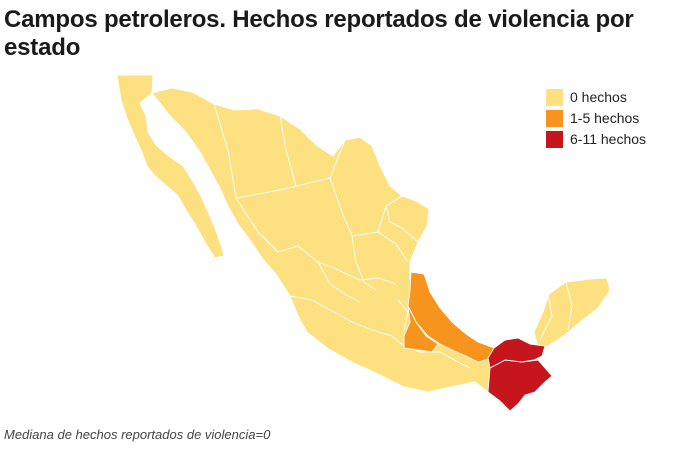 The width and height of the screenshot is (700, 458). I want to click on legend-item-2: 6-11 hechos, so click(596, 139).